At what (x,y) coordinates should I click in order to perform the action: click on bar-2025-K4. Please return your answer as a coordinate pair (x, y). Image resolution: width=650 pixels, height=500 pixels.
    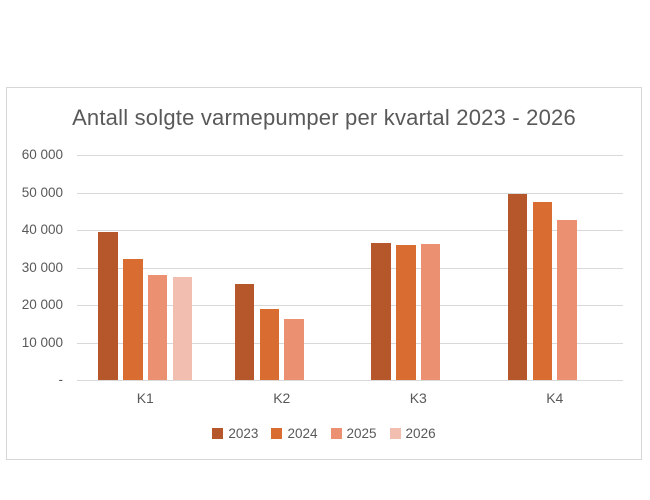
    Looking at the image, I should click on (567, 299).